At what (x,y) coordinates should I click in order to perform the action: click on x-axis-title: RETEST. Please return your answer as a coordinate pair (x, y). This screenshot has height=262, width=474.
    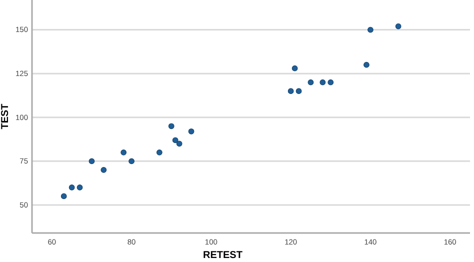
    Looking at the image, I should click on (222, 255).